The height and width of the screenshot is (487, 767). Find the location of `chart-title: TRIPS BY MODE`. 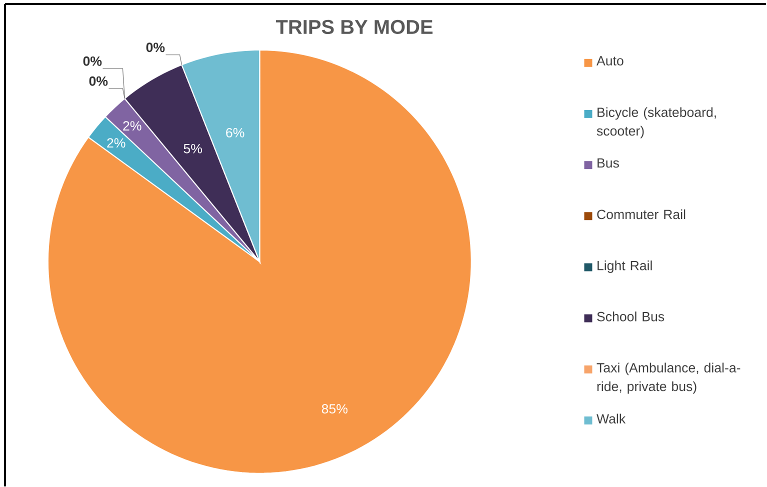

chart-title: TRIPS BY MODE is located at coordinates (354, 27).